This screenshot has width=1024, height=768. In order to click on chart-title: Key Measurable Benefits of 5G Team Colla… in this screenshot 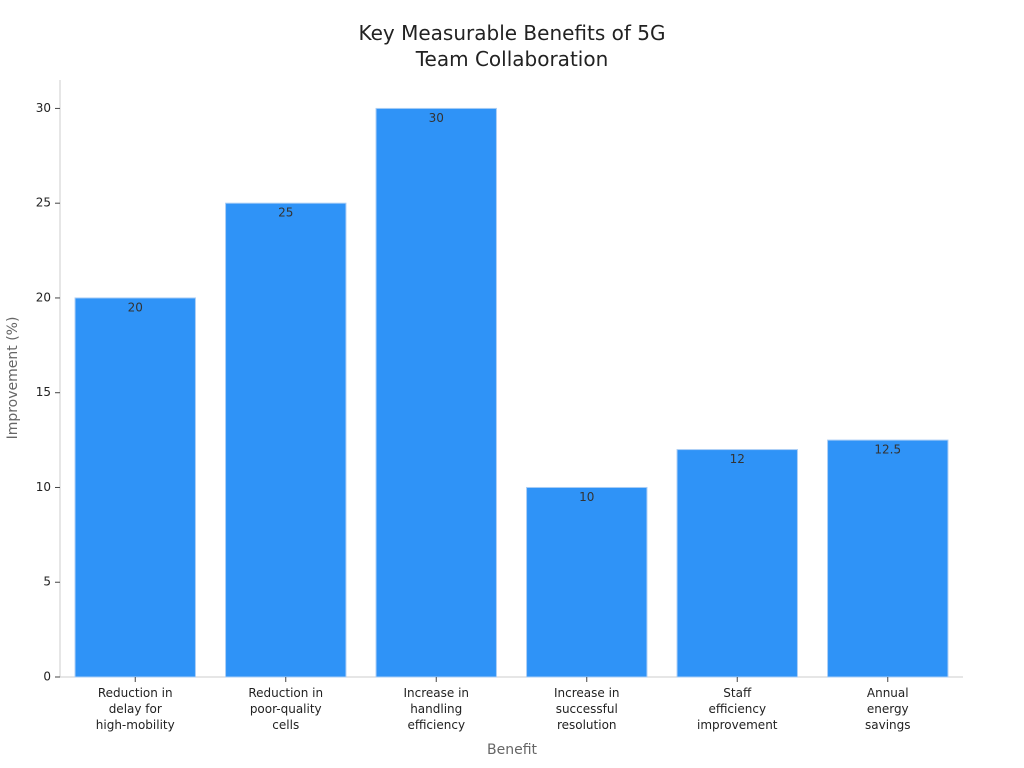, I will do `click(512, 46)`.